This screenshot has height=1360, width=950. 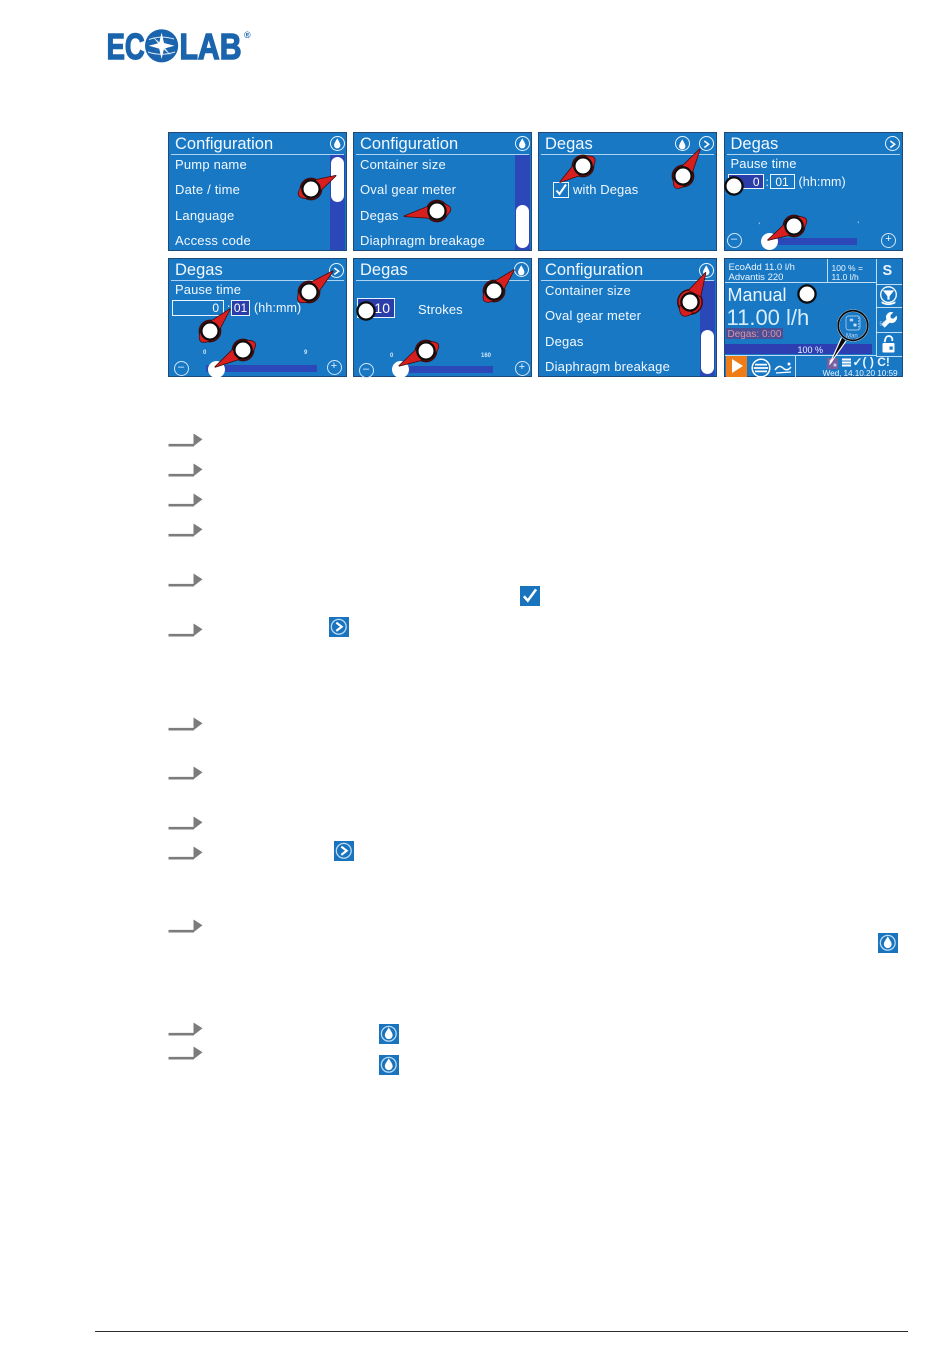 I want to click on svg-text: Man, so click(x=852, y=337).